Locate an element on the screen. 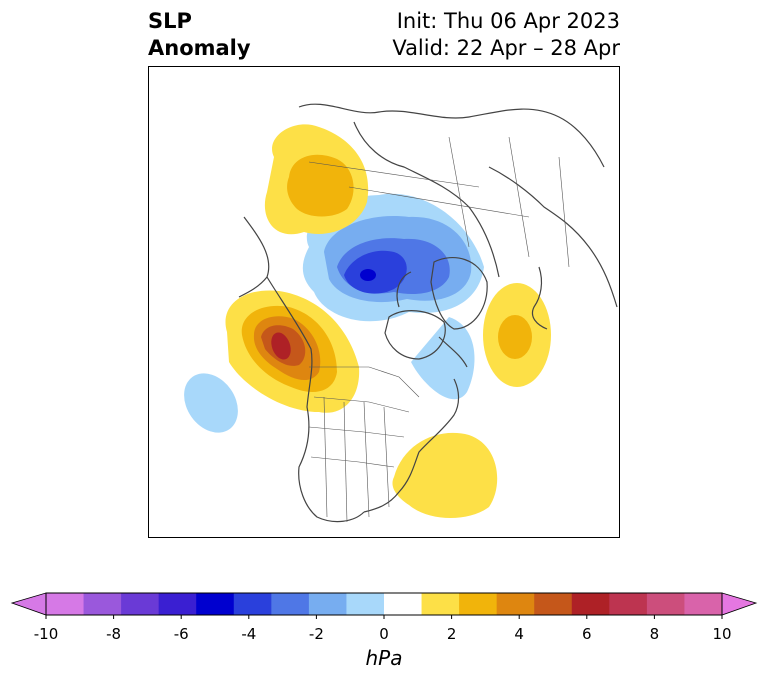 The image size is (768, 684). colorbar-tick-label: -6 is located at coordinates (181, 634).